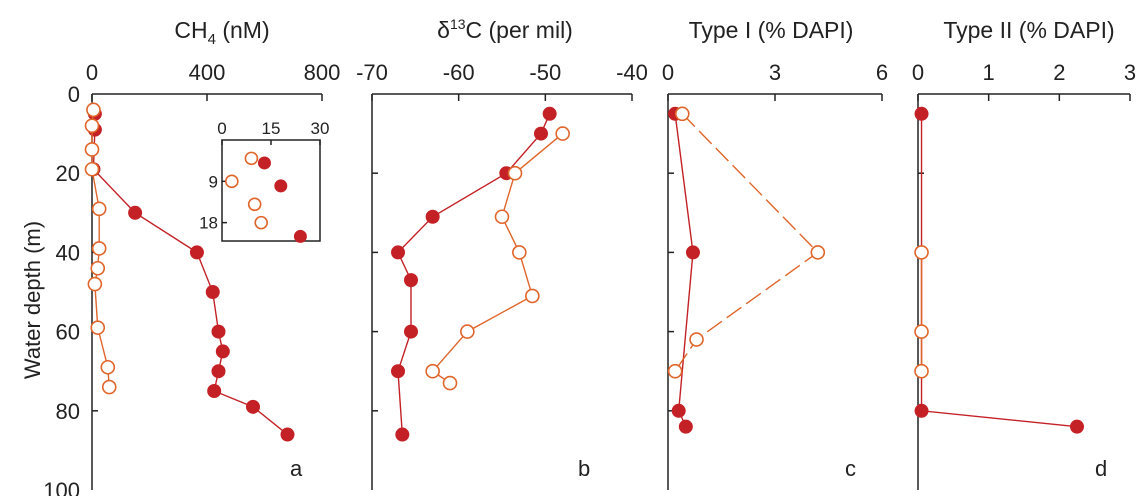  I want to click on y-axis-title: Water depth (m), so click(32, 300).